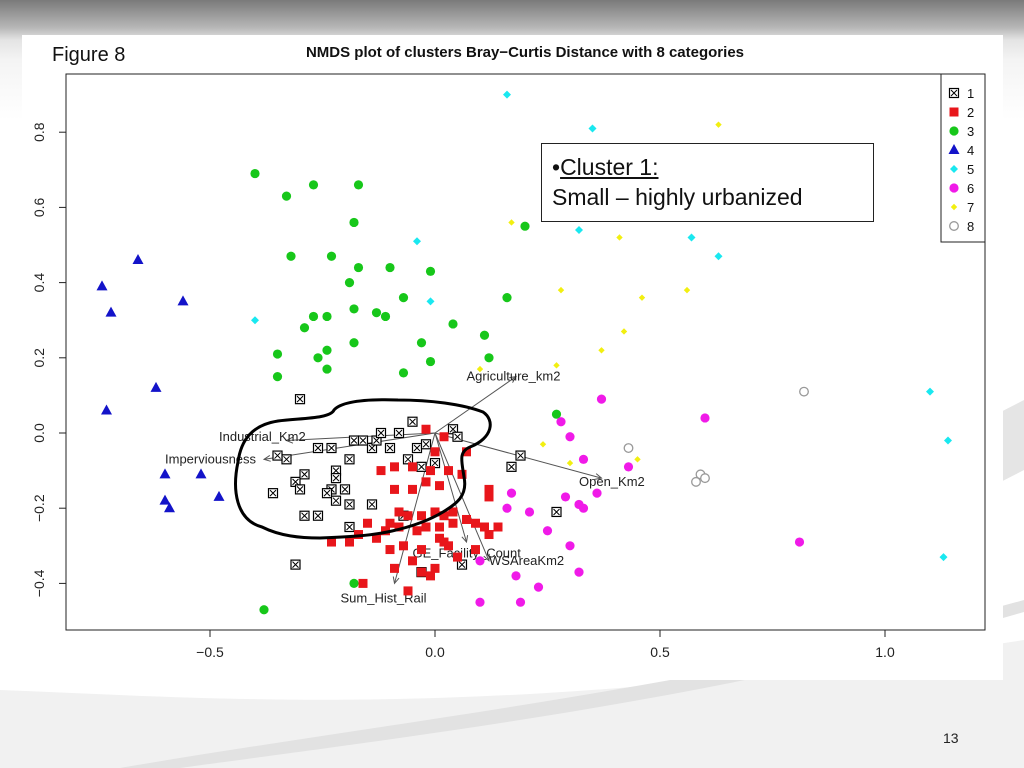 The image size is (1024, 768). Describe the element at coordinates (885, 652) in the screenshot. I see `x-tick-label: 1.0` at that location.